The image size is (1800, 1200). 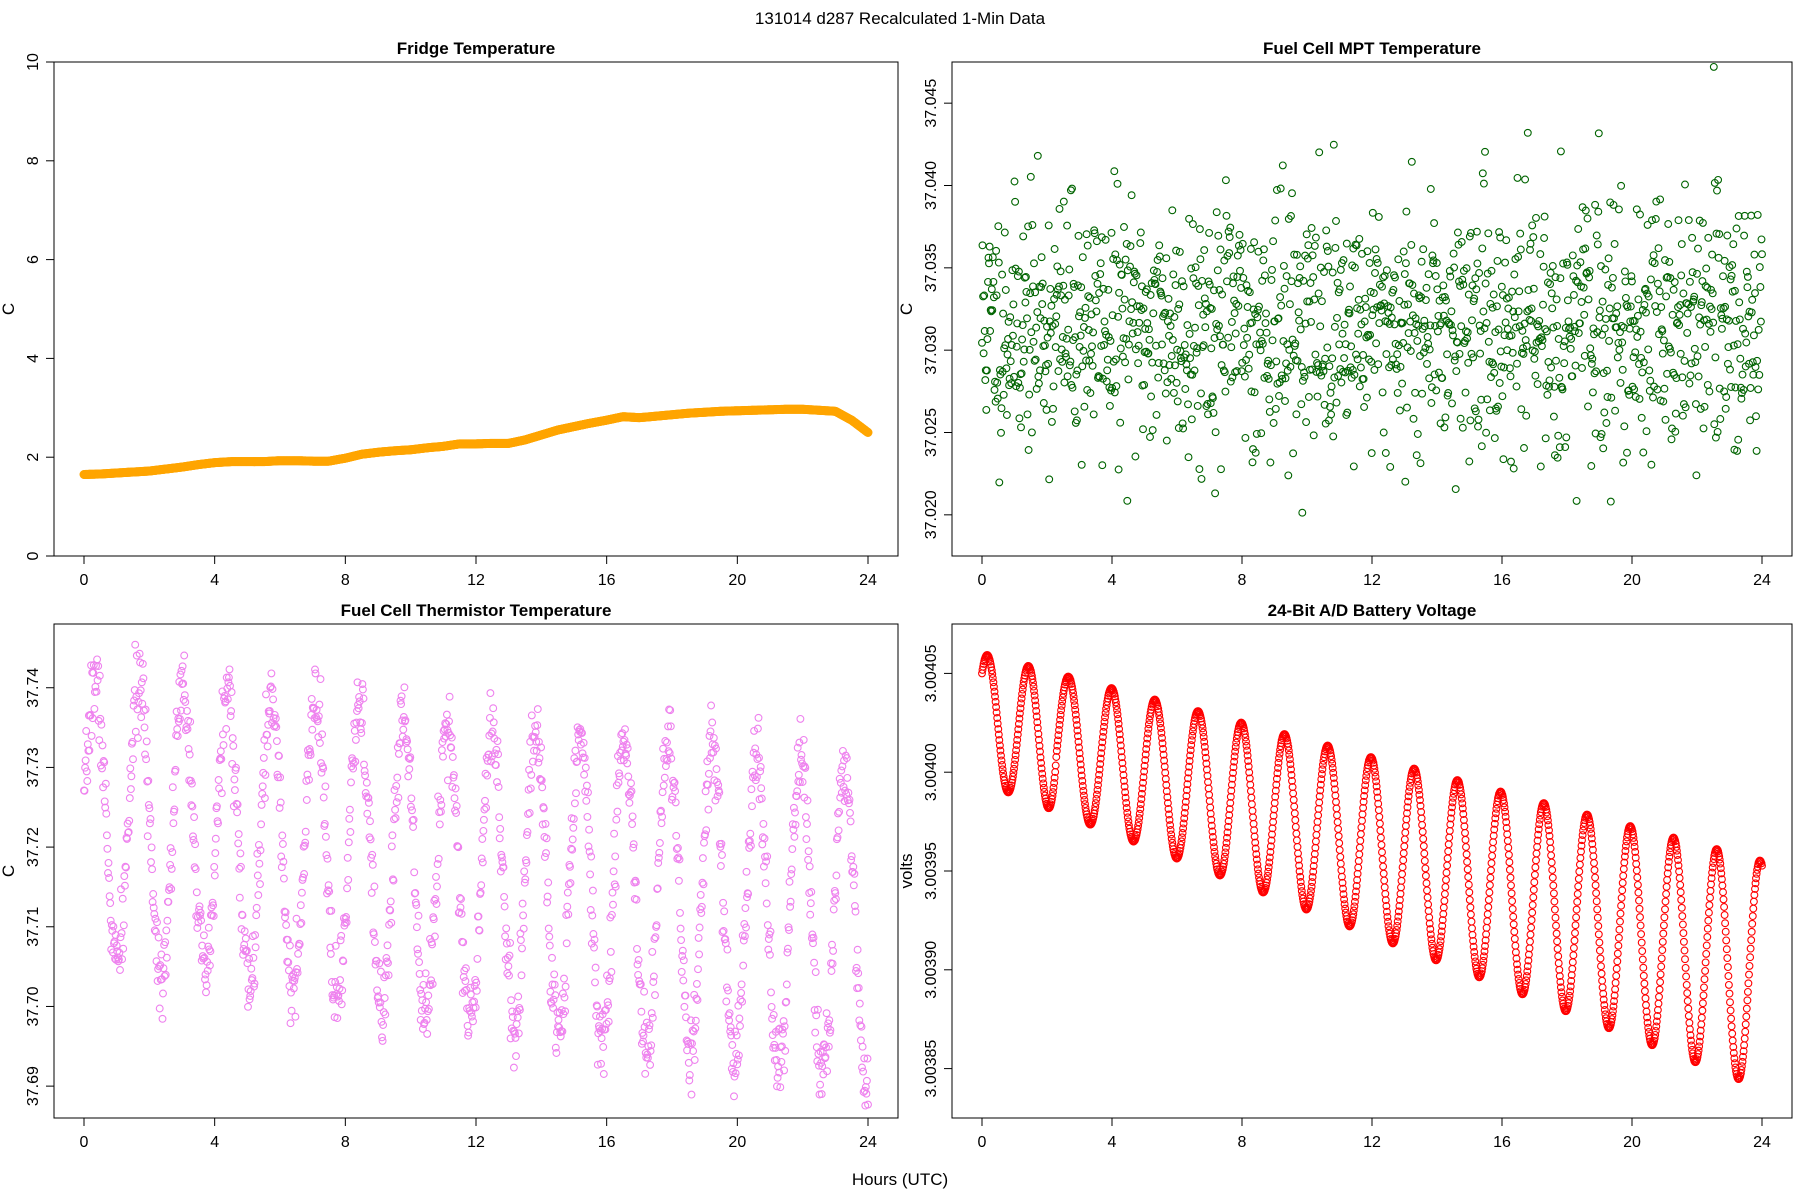 What do you see at coordinates (9, 309) in the screenshot?
I see `y-axis-label: C` at bounding box center [9, 309].